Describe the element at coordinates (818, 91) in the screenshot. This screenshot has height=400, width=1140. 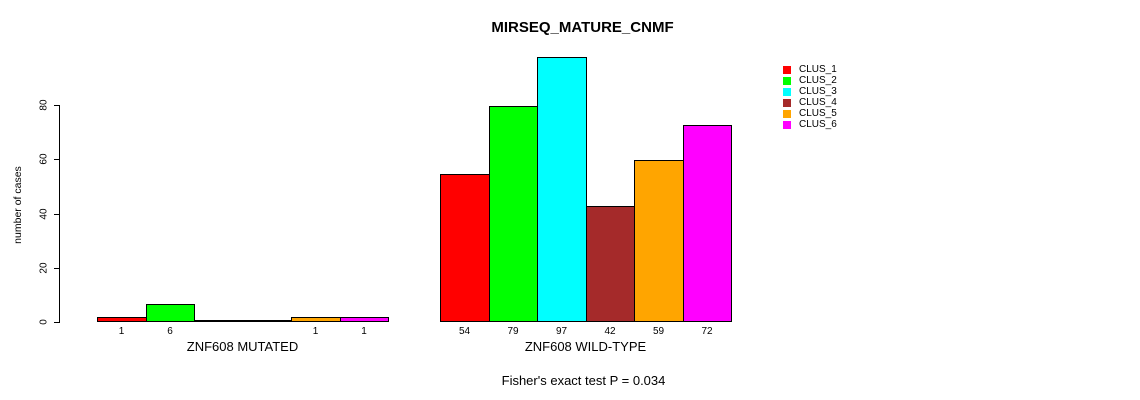
I see `legend-label: CLUS_3` at that location.